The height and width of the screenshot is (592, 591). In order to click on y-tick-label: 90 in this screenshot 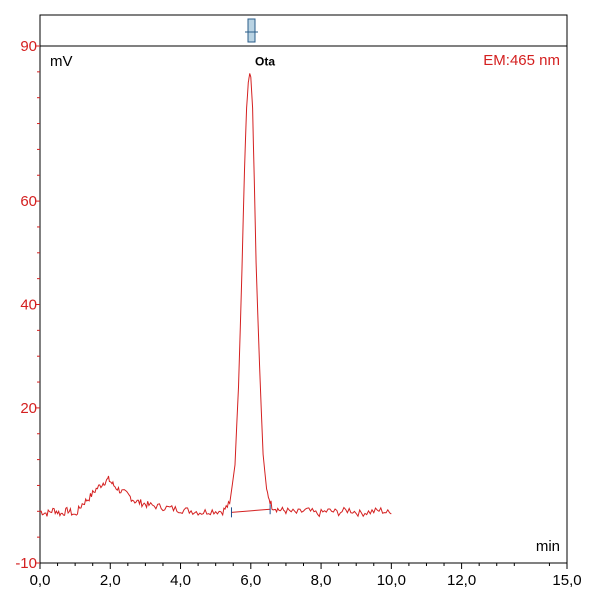, I will do `click(28, 46)`.